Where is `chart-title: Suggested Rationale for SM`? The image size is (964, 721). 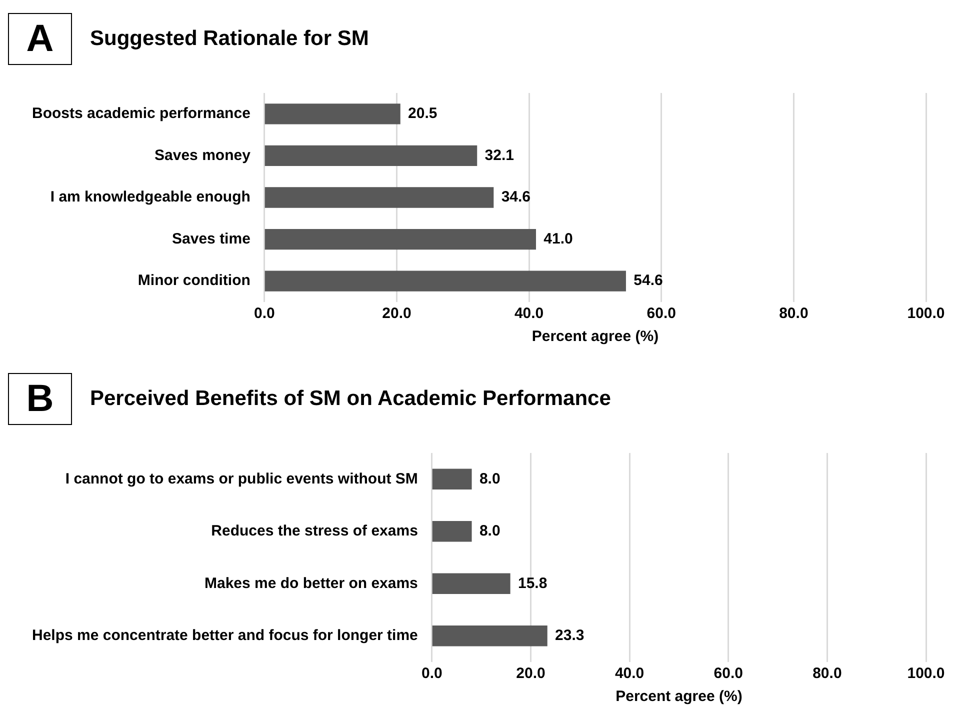 chart-title: Suggested Rationale for SM is located at coordinates (229, 39).